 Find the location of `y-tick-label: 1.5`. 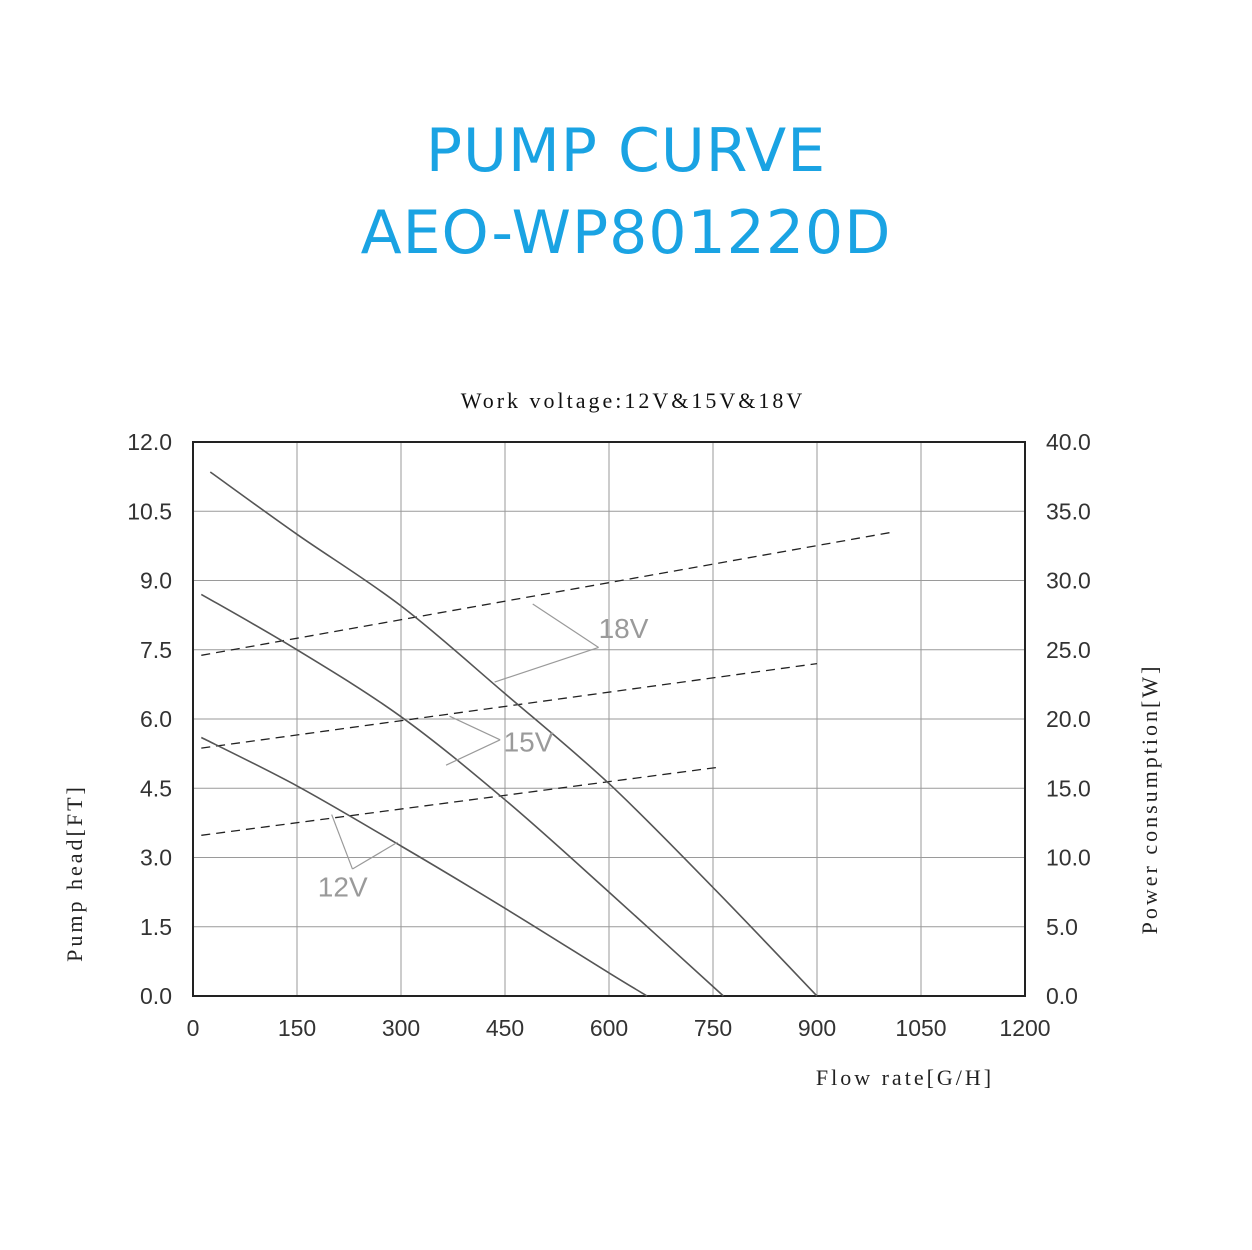

y-tick-label: 1.5 is located at coordinates (156, 927).